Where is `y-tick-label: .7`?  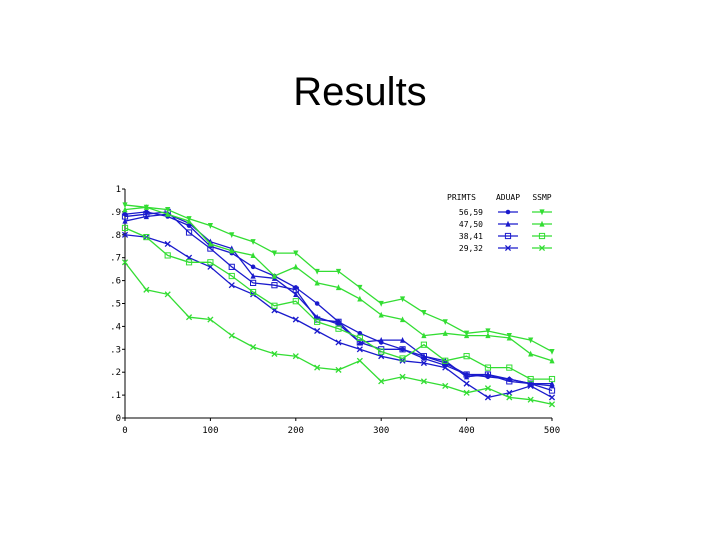 y-tick-label: .7 is located at coordinates (115, 259).